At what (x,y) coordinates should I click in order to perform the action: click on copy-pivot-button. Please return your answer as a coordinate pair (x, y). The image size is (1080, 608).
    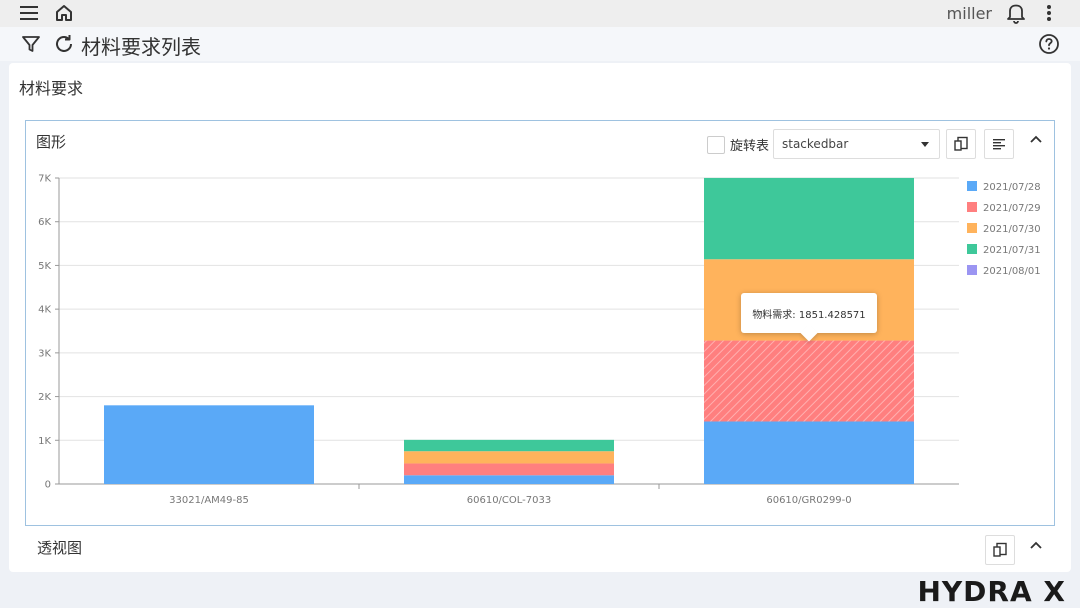
    Looking at the image, I should click on (1000, 550).